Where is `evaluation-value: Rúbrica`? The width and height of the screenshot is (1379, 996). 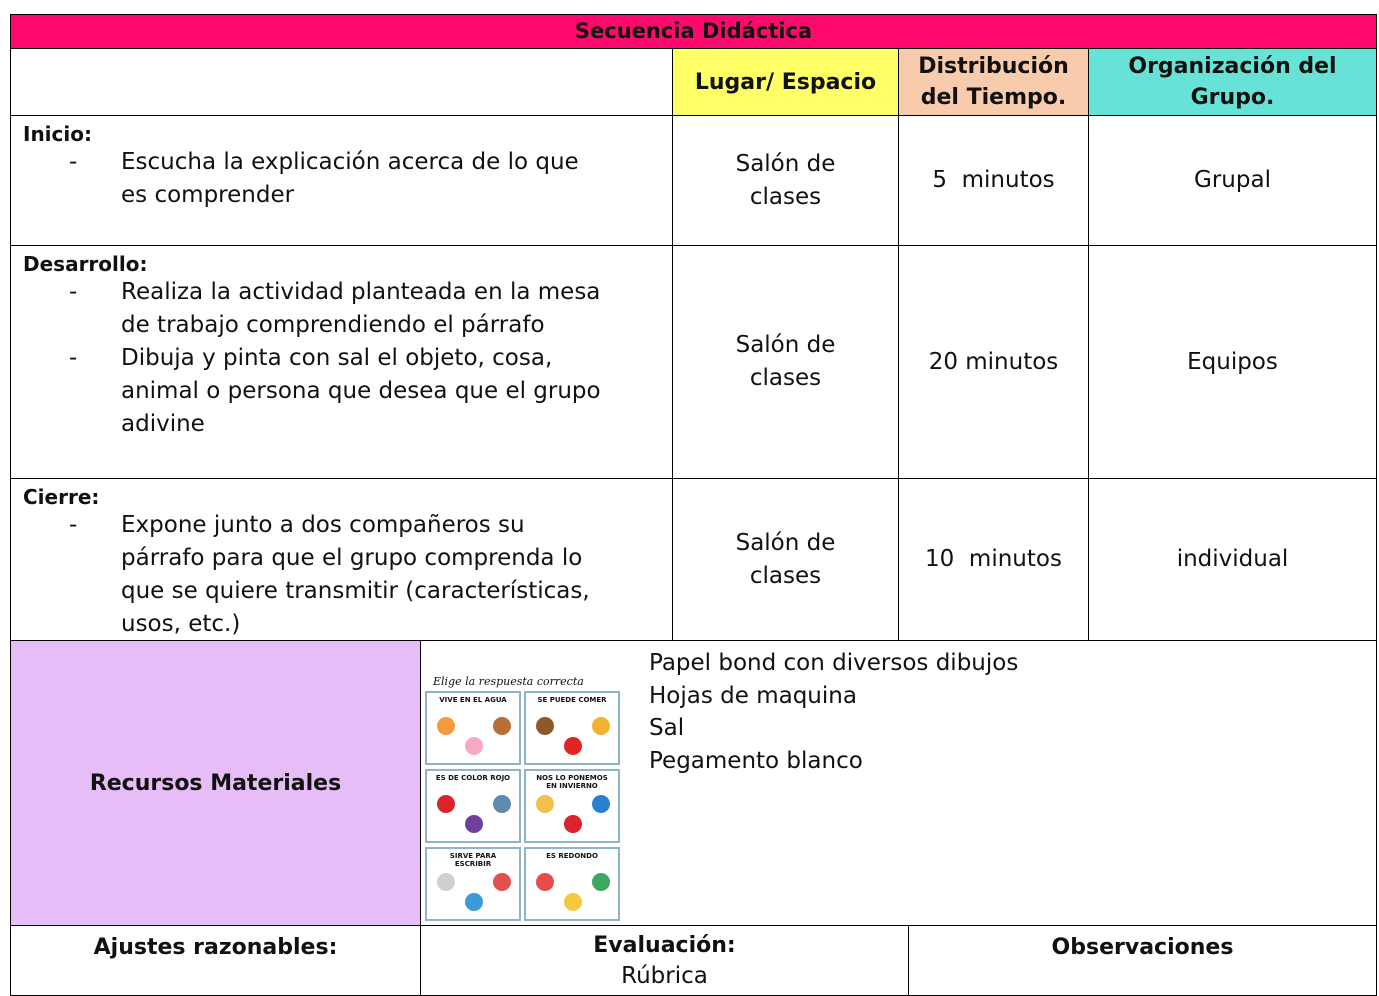 evaluation-value: Rúbrica is located at coordinates (664, 976).